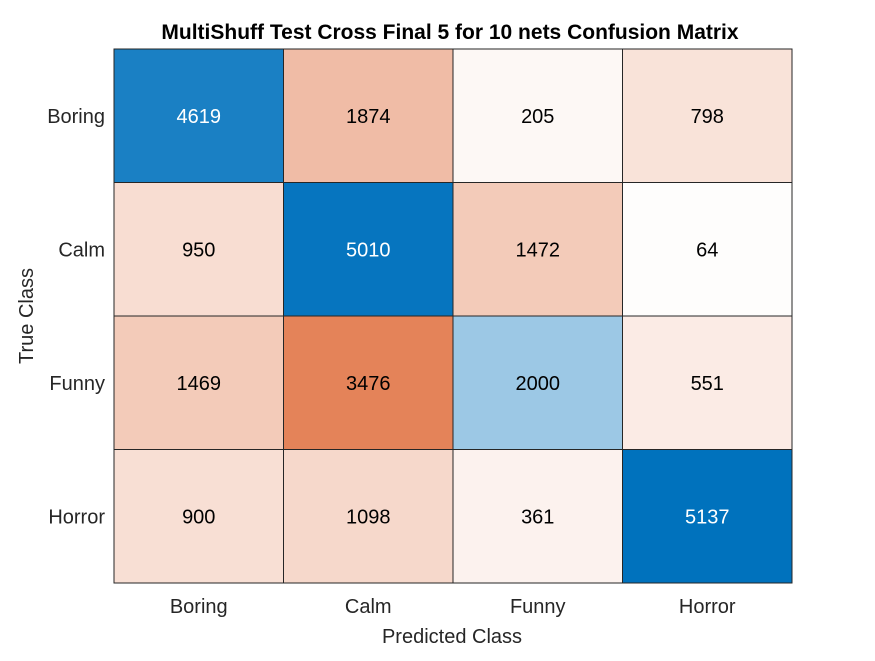 This screenshot has width=875, height=661. Describe the element at coordinates (77, 384) in the screenshot. I see `row-tick-label: Funny` at that location.